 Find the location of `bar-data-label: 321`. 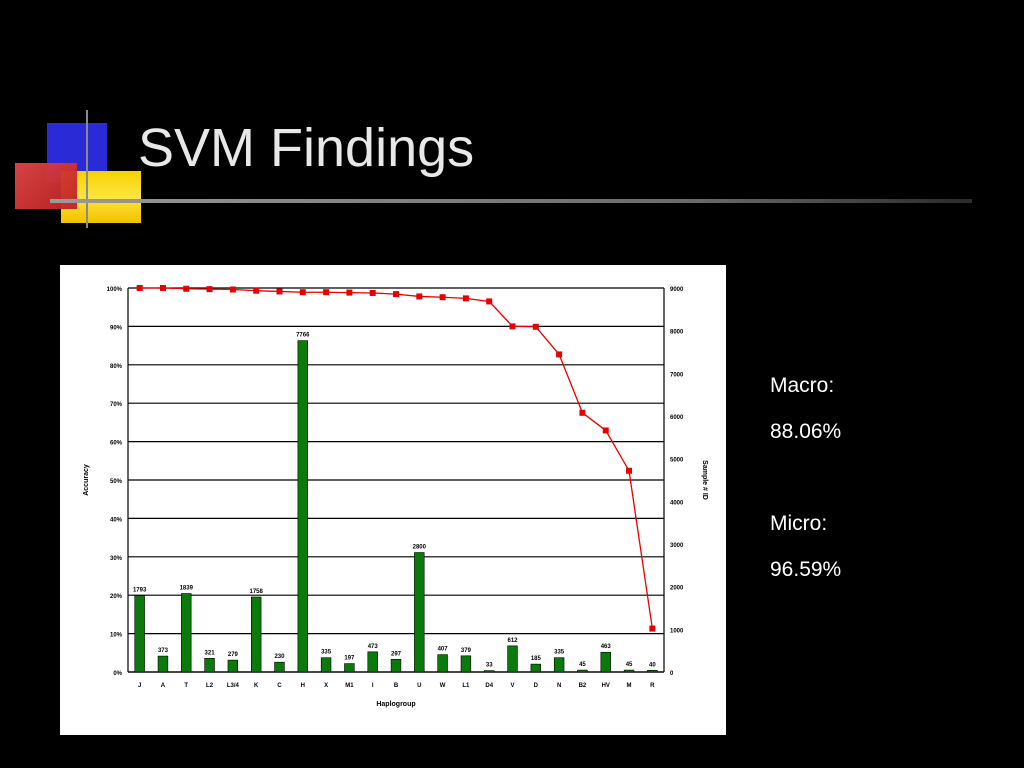

bar-data-label: 321 is located at coordinates (210, 653).